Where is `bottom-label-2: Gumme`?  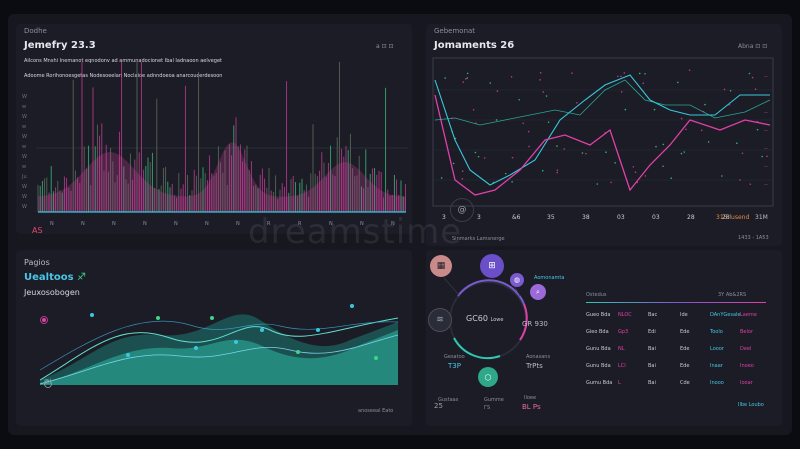
bottom-label-2: Gumme is located at coordinates (494, 400).